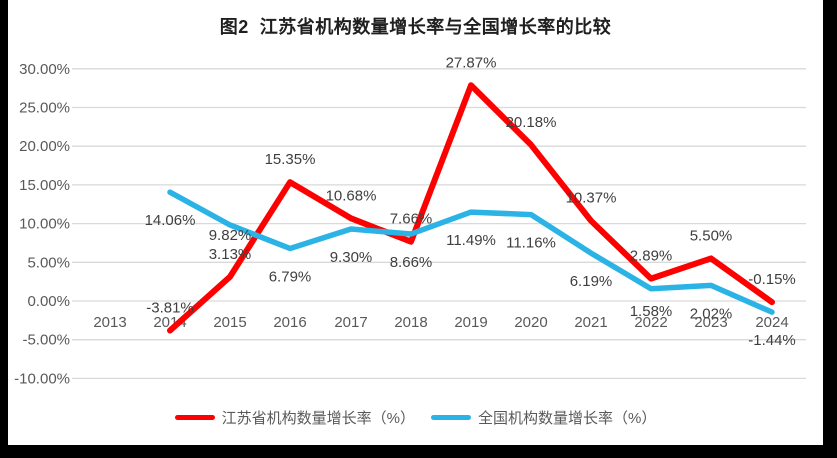 This screenshot has height=458, width=837. What do you see at coordinates (48, 262) in the screenshot?
I see `svg-text: 5.00%` at bounding box center [48, 262].